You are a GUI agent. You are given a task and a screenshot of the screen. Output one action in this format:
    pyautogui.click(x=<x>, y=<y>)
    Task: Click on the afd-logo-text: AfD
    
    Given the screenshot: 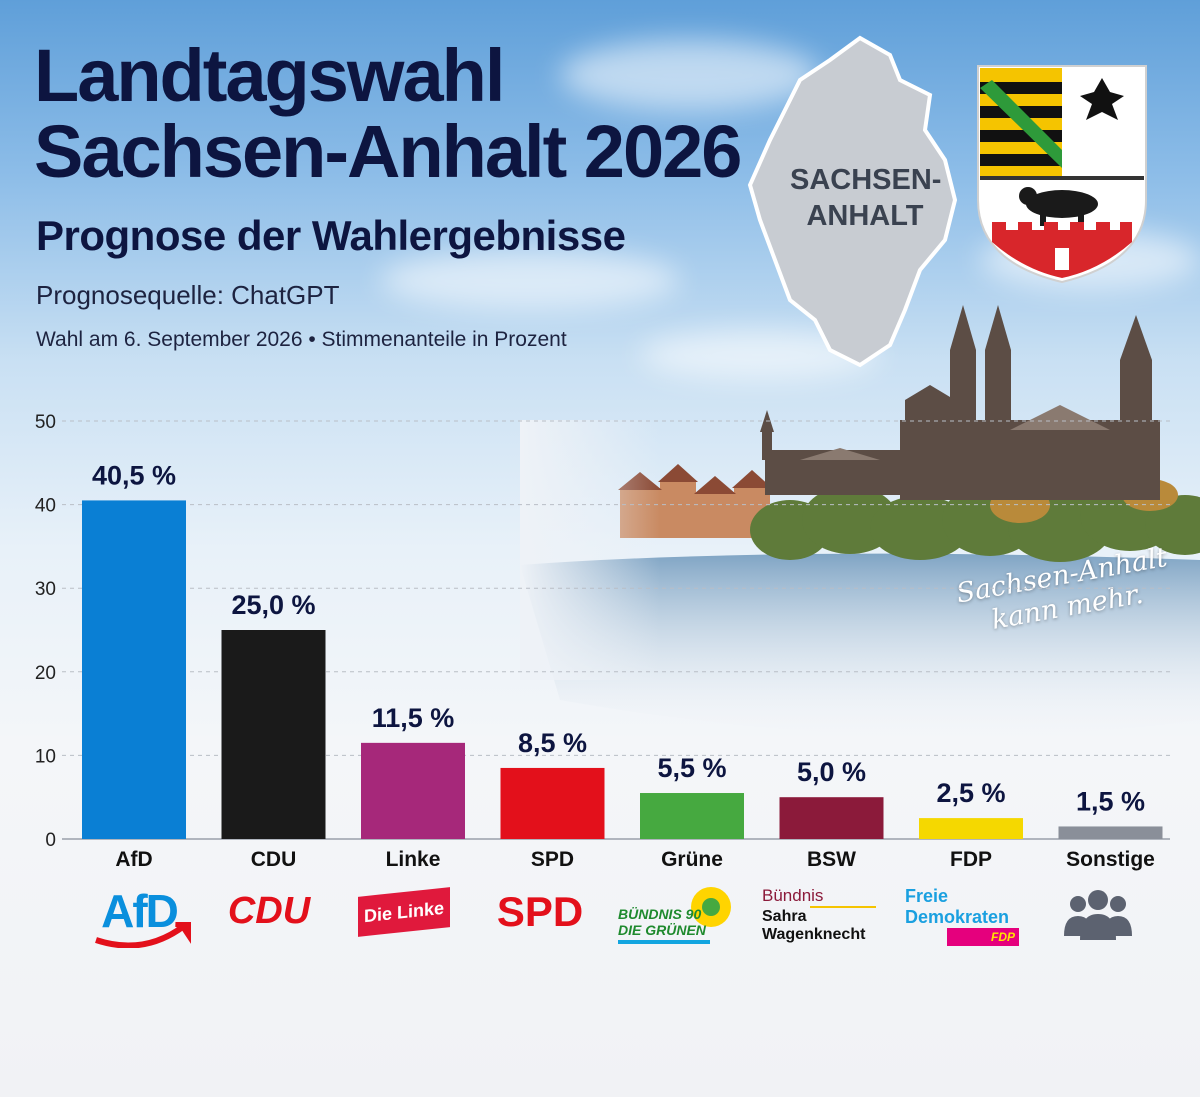 What is the action you would take?
    pyautogui.click(x=140, y=911)
    